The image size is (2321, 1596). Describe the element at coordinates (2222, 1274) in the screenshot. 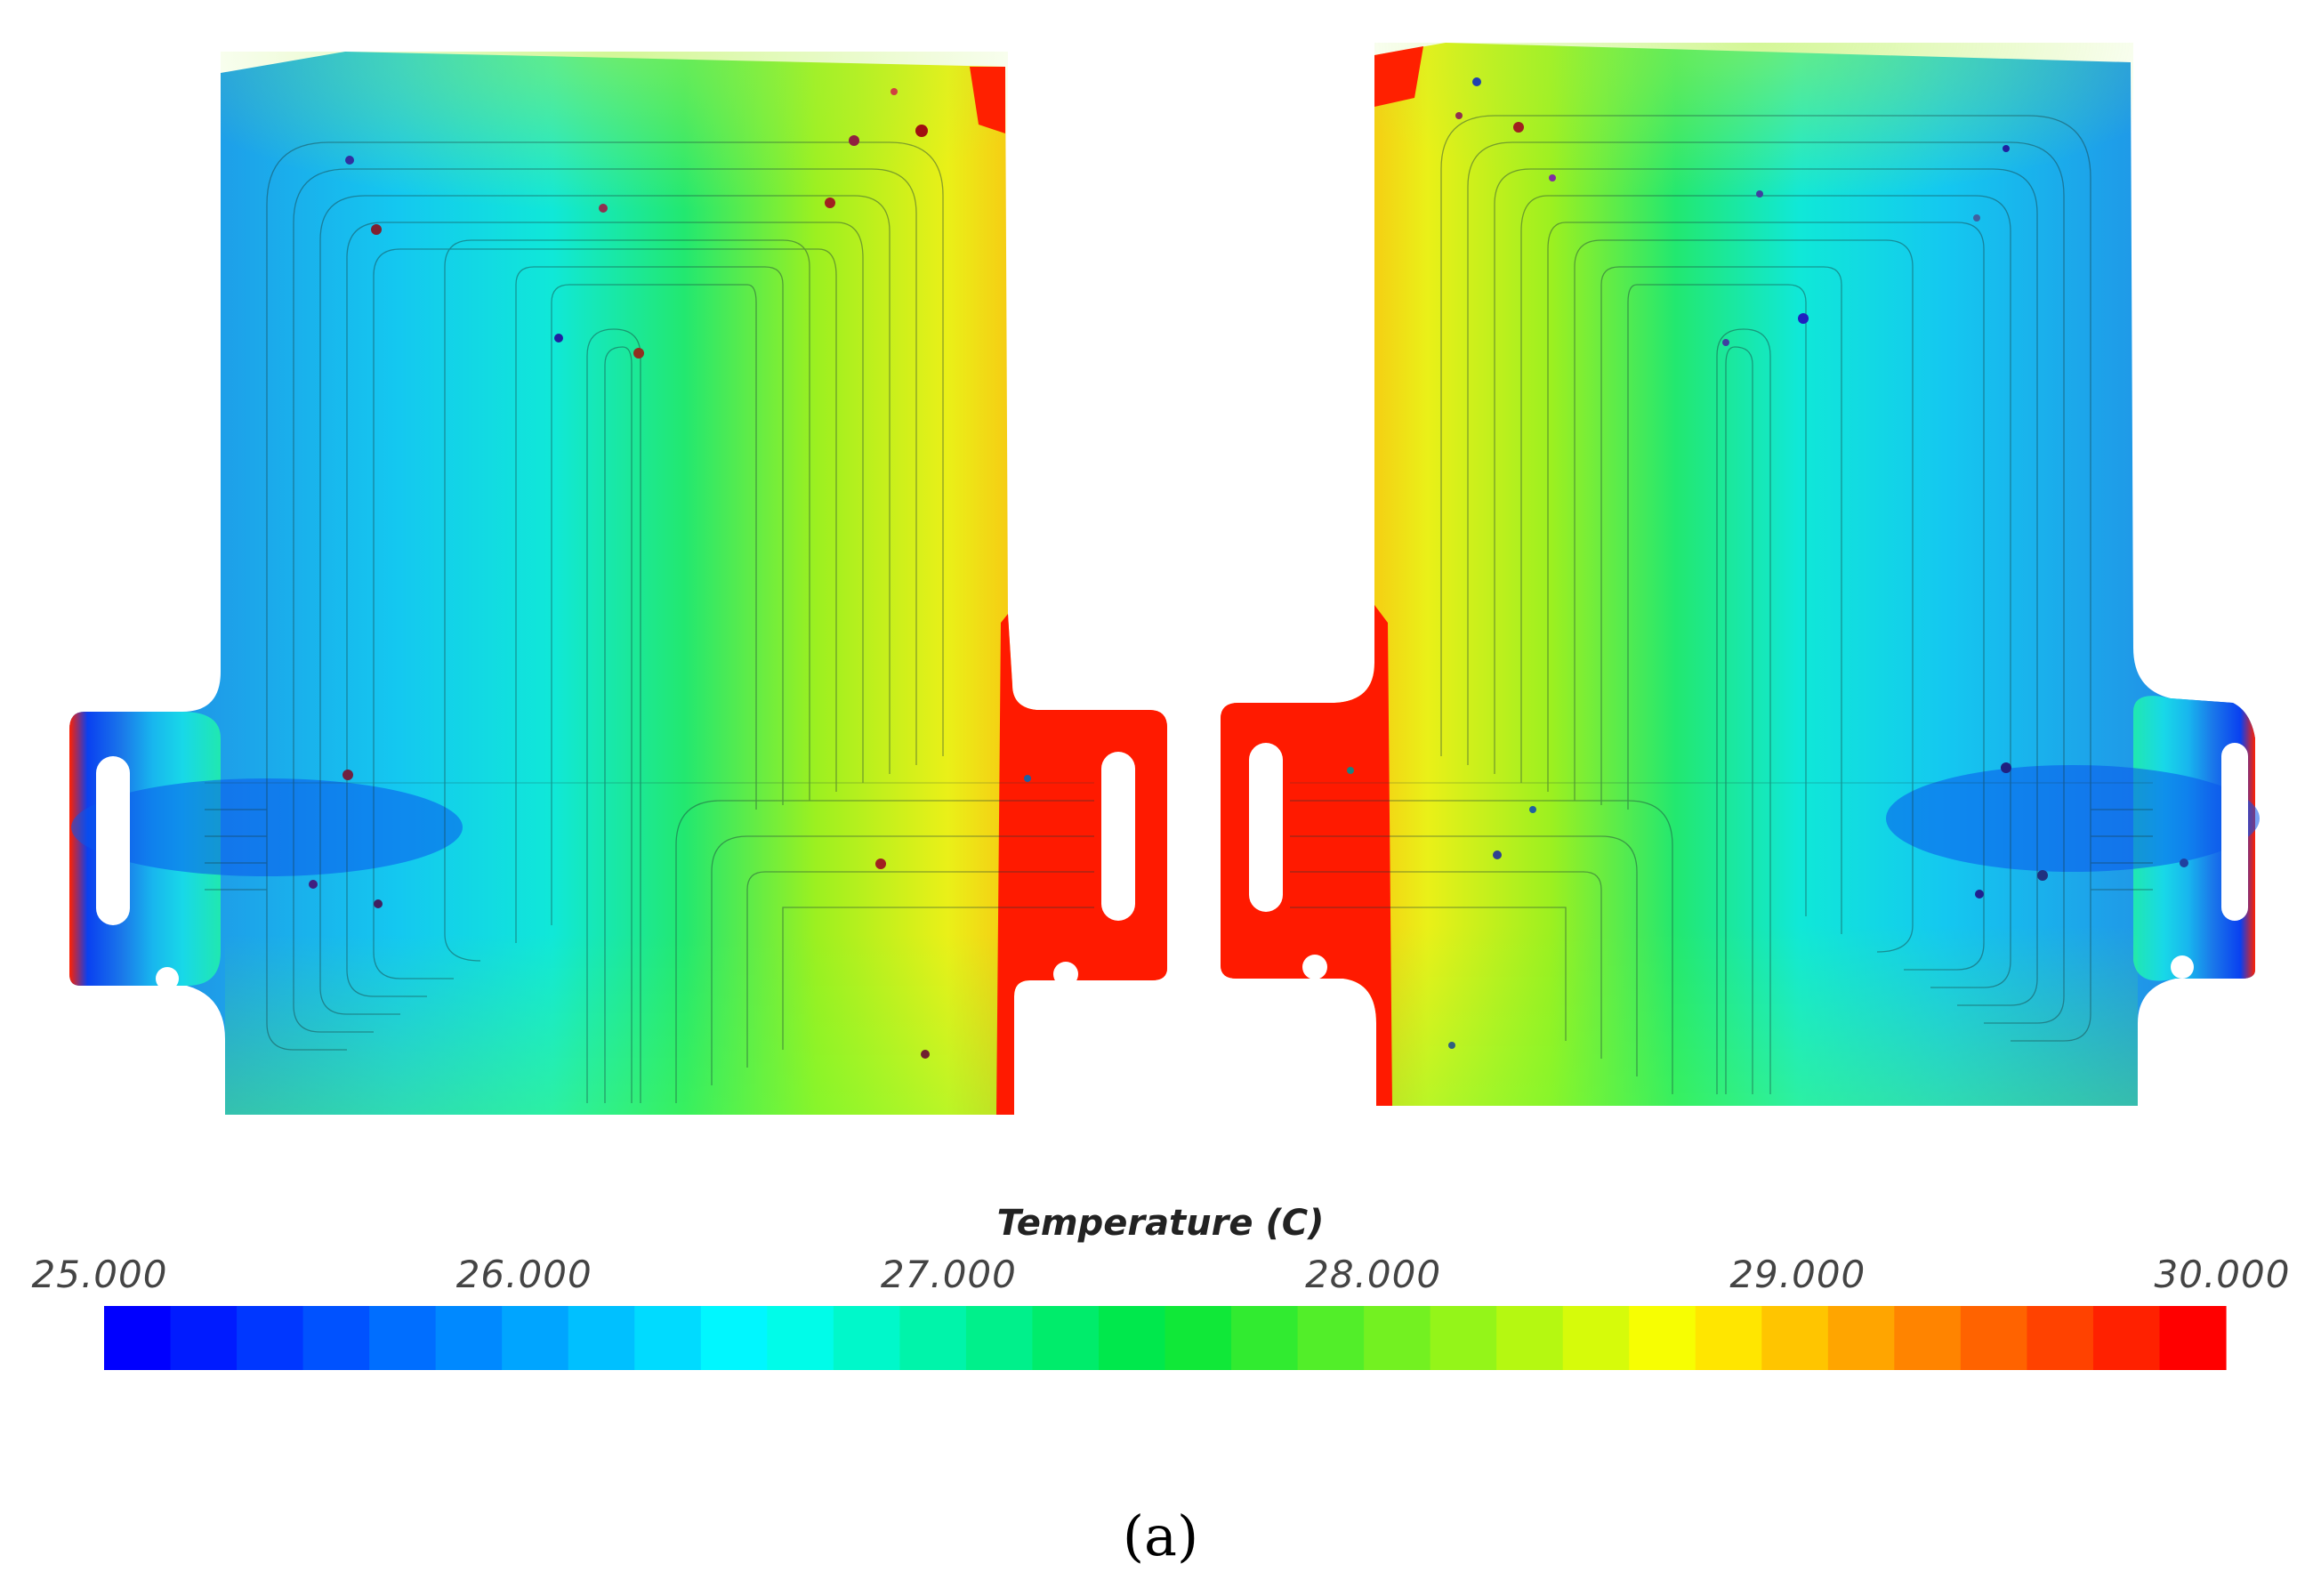

I see `colorbar-tick-label: 30.000` at that location.